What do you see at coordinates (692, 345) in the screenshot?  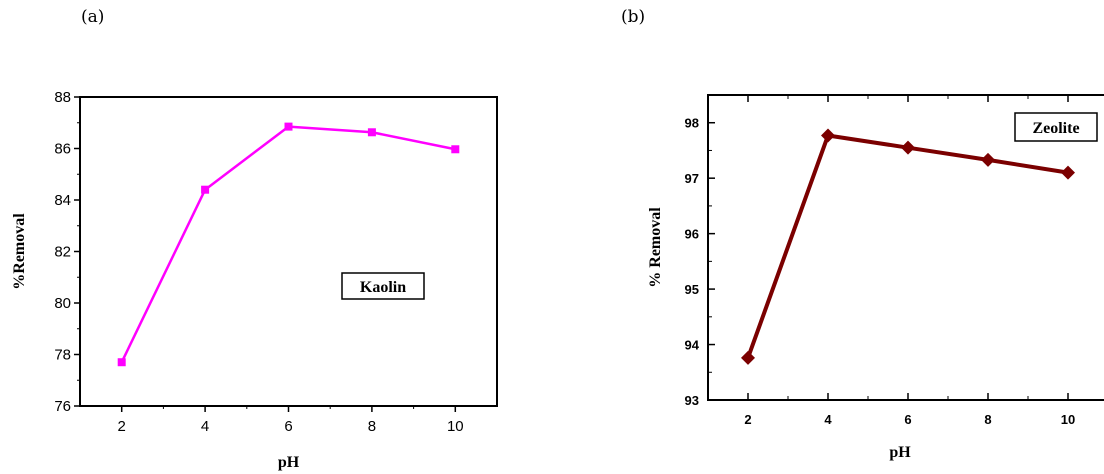 I see `y-tick-label: 94` at bounding box center [692, 345].